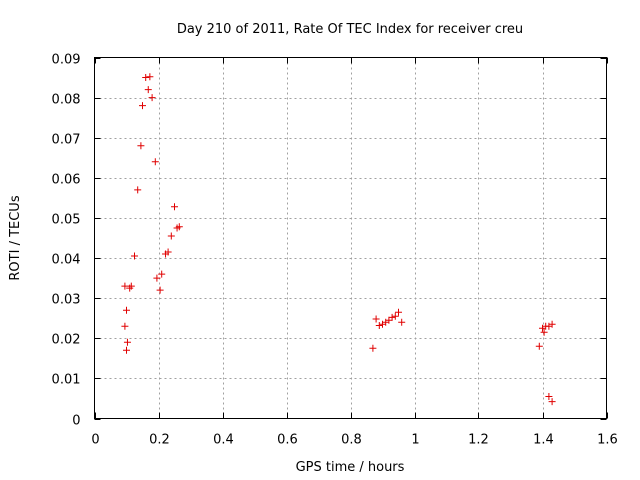  Describe the element at coordinates (76, 421) in the screenshot. I see `y-tick-label: 0` at that location.